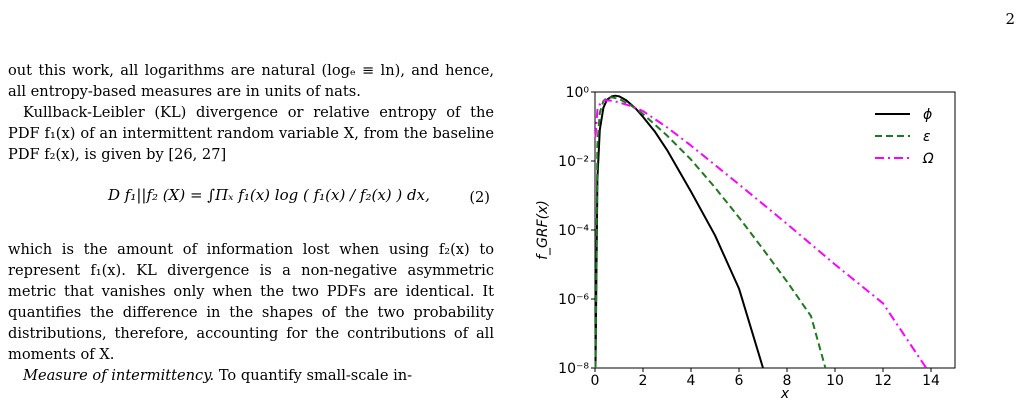 The image size is (1029, 411). What do you see at coordinates (927, 115) in the screenshot?
I see `legend-label: ϕ` at bounding box center [927, 115].